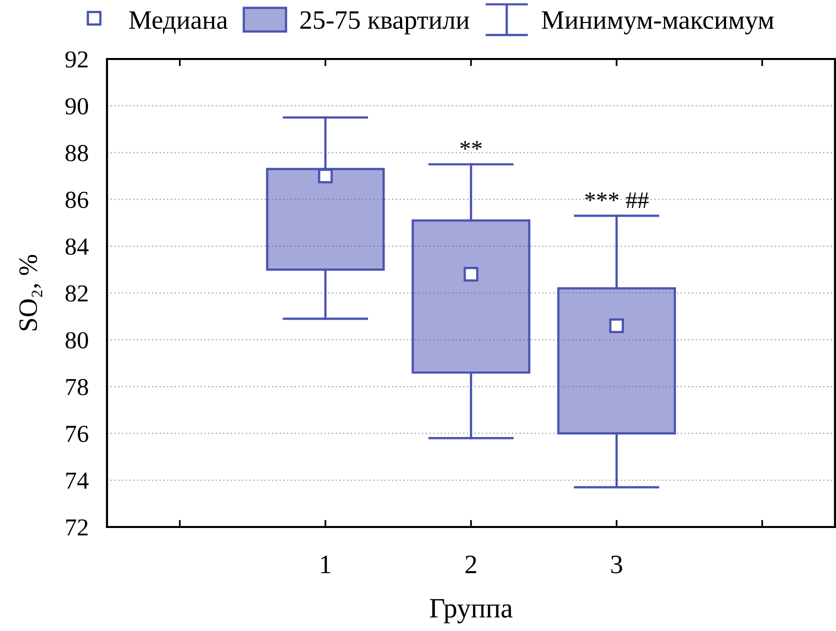  What do you see at coordinates (77, 200) in the screenshot?
I see `y-tick-label: 86` at bounding box center [77, 200].